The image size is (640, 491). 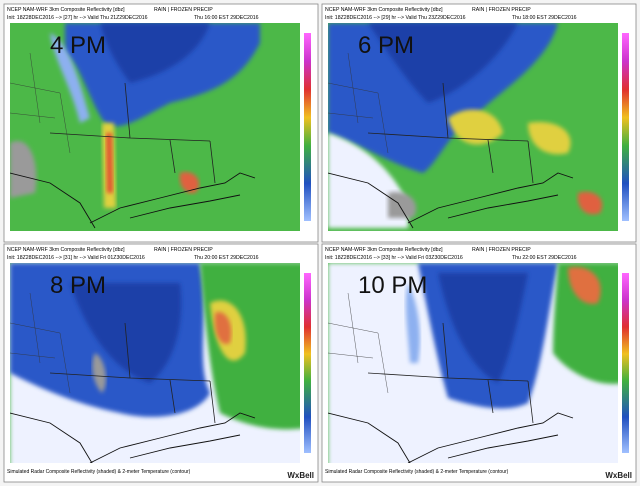 I want to click on panel-local: Thu 16:00 EST 29DEC2016, so click(x=226, y=18).